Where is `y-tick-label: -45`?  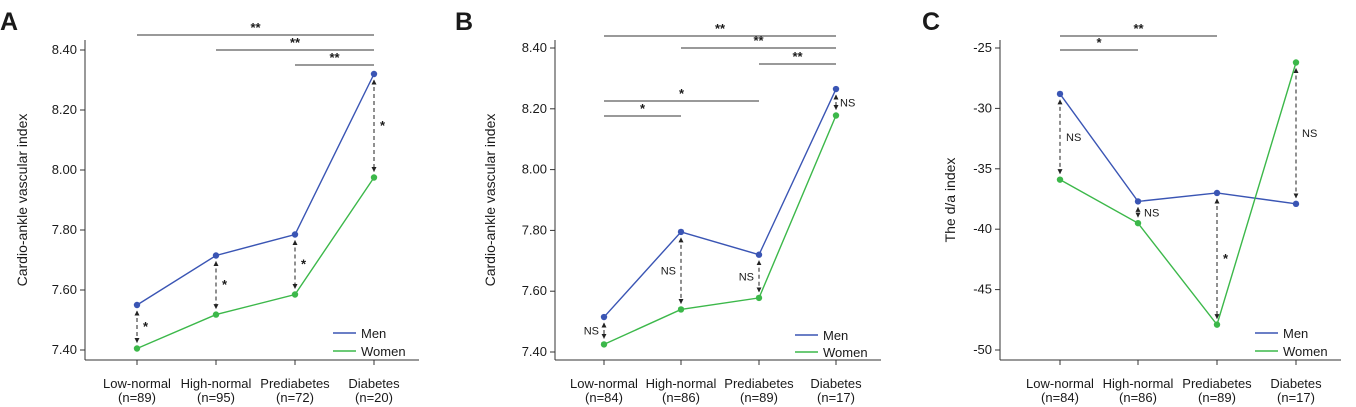
y-tick-label: -45 is located at coordinates (982, 289).